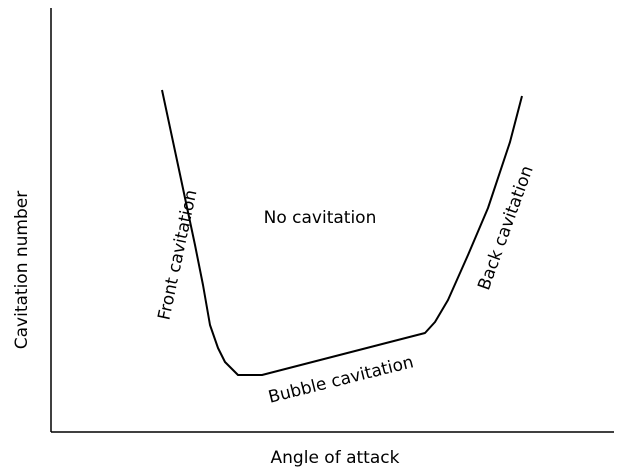  What do you see at coordinates (335, 458) in the screenshot?
I see `x-axis-label: Angle of attack` at bounding box center [335, 458].